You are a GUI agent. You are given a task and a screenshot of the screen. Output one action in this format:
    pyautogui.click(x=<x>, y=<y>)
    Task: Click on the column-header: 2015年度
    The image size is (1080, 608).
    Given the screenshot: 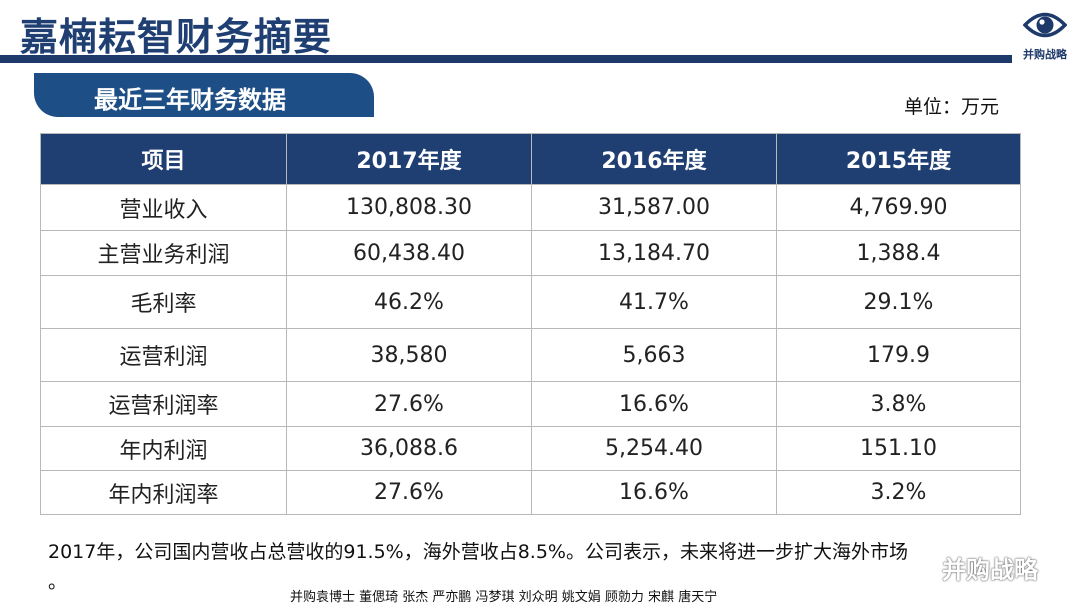 What is the action you would take?
    pyautogui.click(x=898, y=159)
    